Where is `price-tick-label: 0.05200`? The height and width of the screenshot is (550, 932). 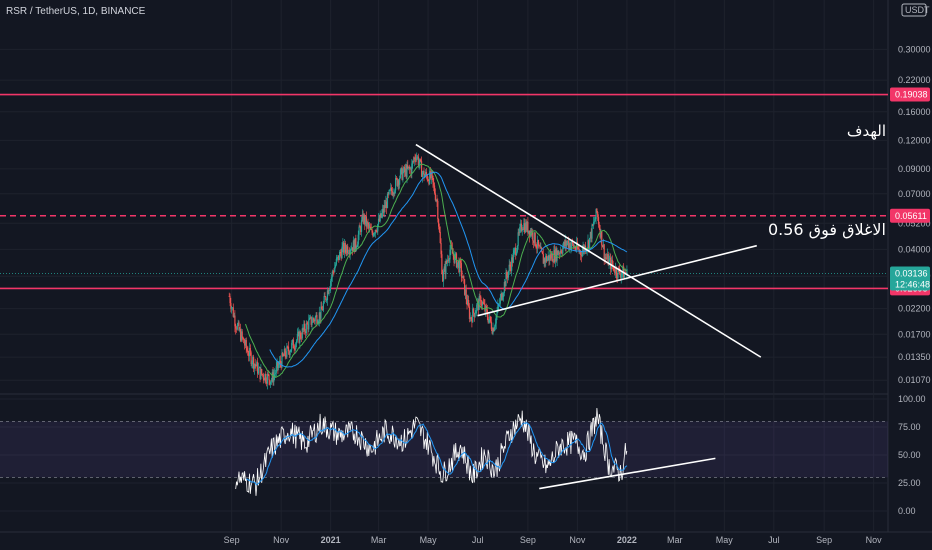
price-tick-label: 0.05200 is located at coordinates (914, 223).